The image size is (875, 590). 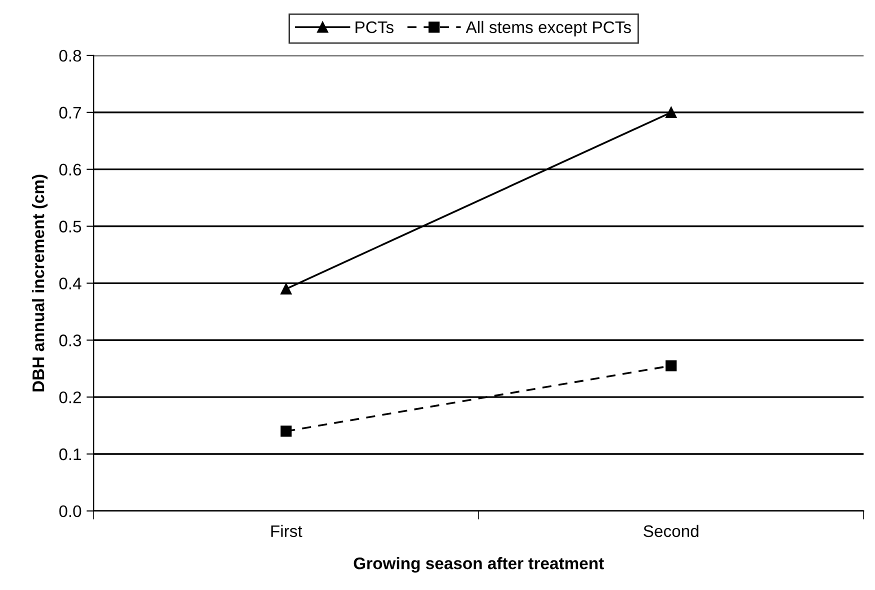 What do you see at coordinates (70, 56) in the screenshot?
I see `y-tick-label: 0.8` at bounding box center [70, 56].